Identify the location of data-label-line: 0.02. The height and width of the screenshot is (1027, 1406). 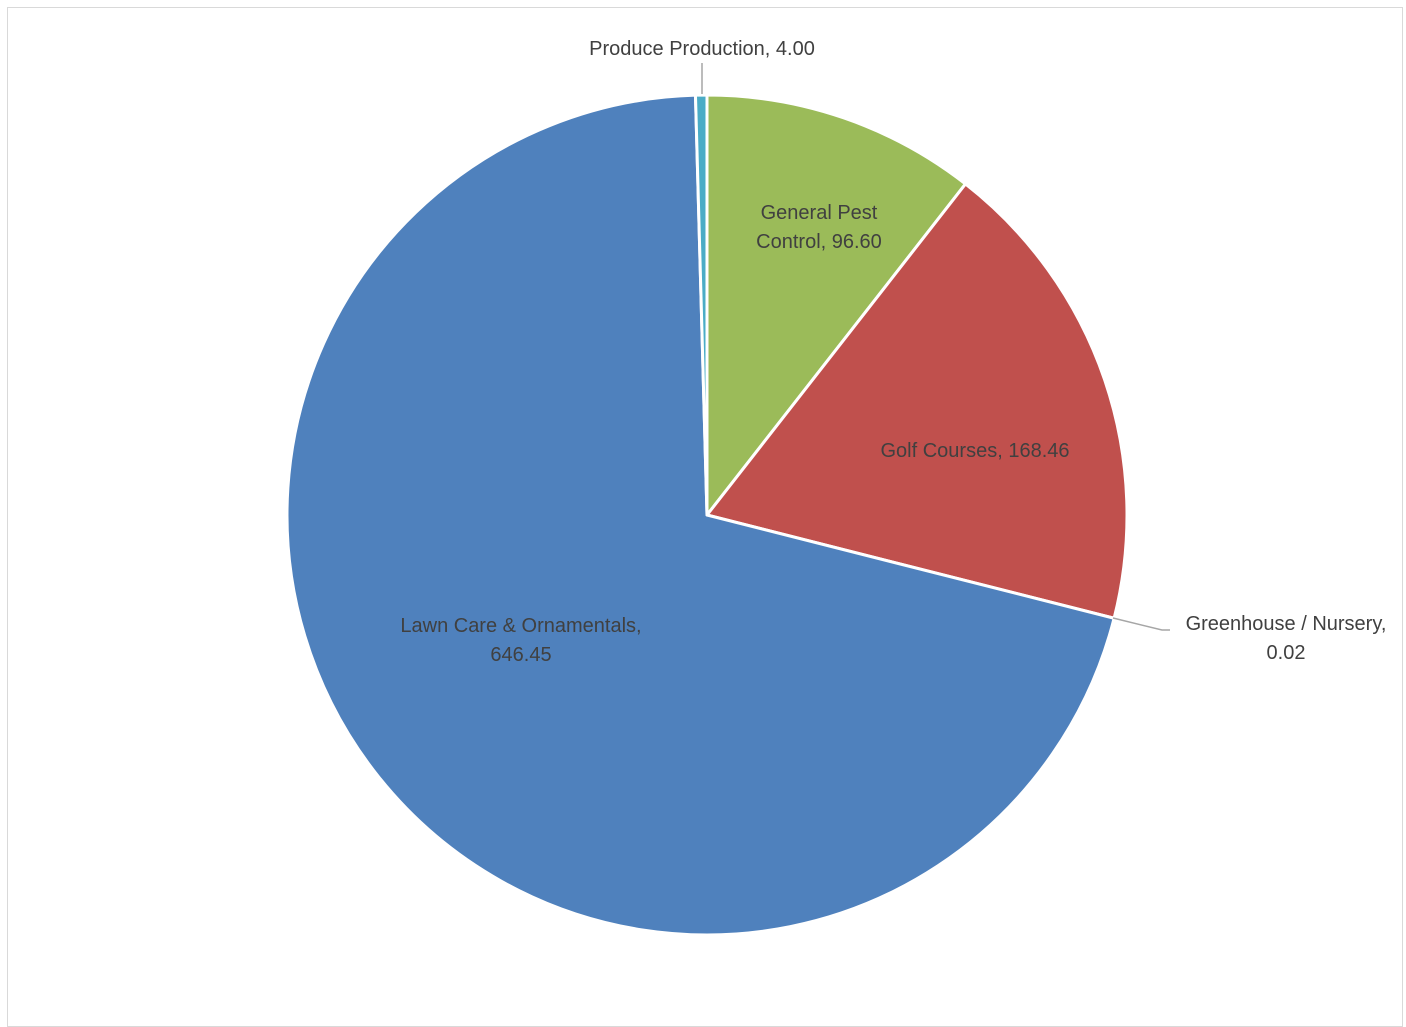
(1286, 653).